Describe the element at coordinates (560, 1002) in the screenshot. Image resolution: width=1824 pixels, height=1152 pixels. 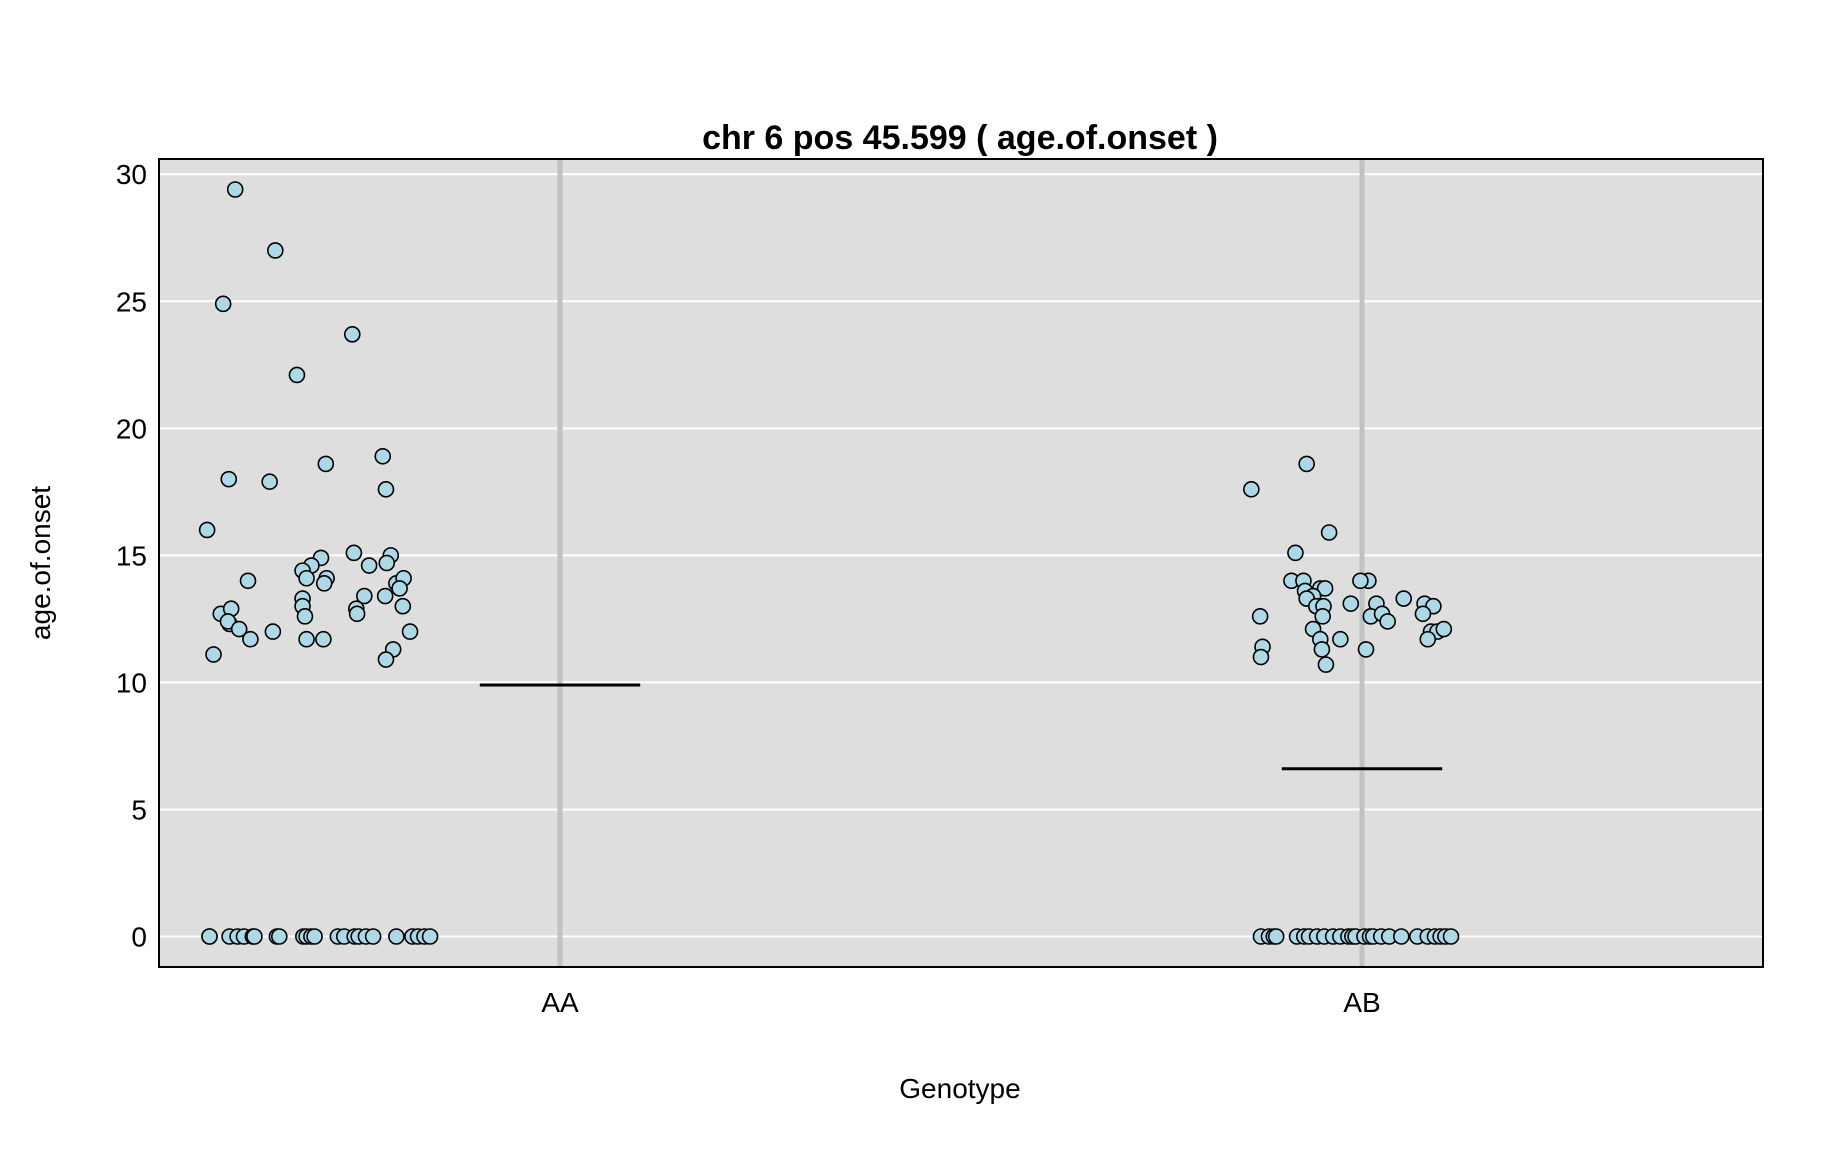
I see `x-tick-label-AA: AA` at that location.